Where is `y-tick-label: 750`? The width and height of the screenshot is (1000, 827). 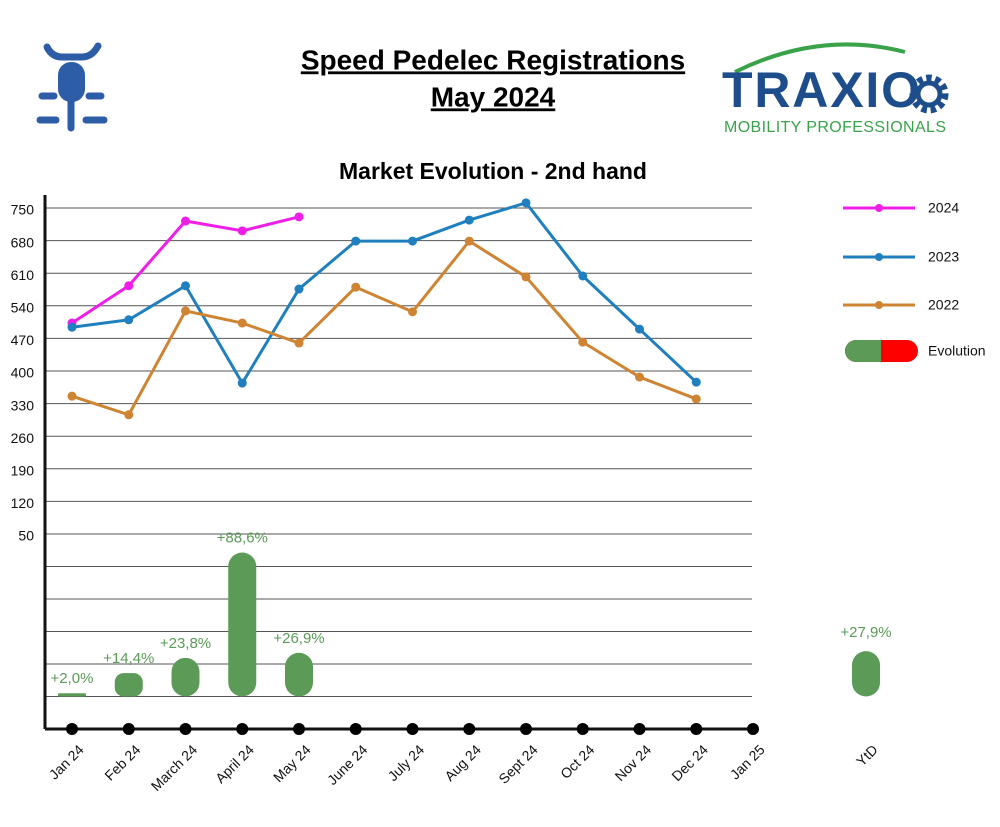
y-tick-label: 750 is located at coordinates (23, 210).